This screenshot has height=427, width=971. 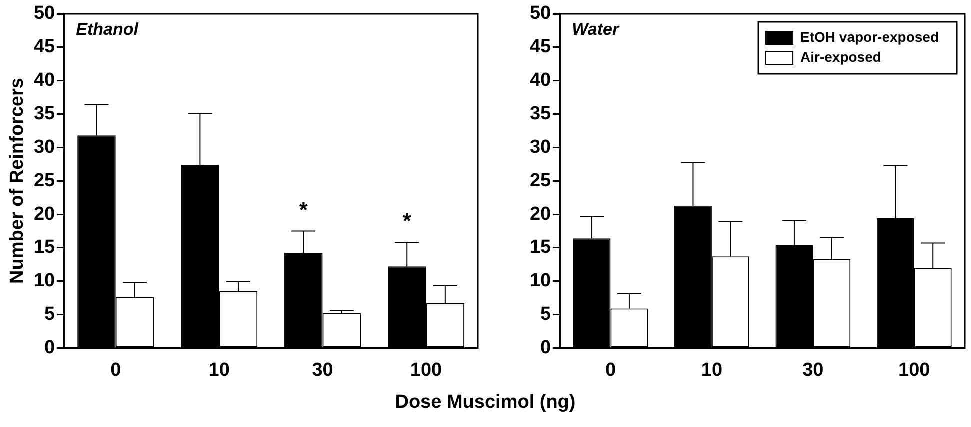 What do you see at coordinates (108, 30) in the screenshot?
I see `chart-title: Ethanol` at bounding box center [108, 30].